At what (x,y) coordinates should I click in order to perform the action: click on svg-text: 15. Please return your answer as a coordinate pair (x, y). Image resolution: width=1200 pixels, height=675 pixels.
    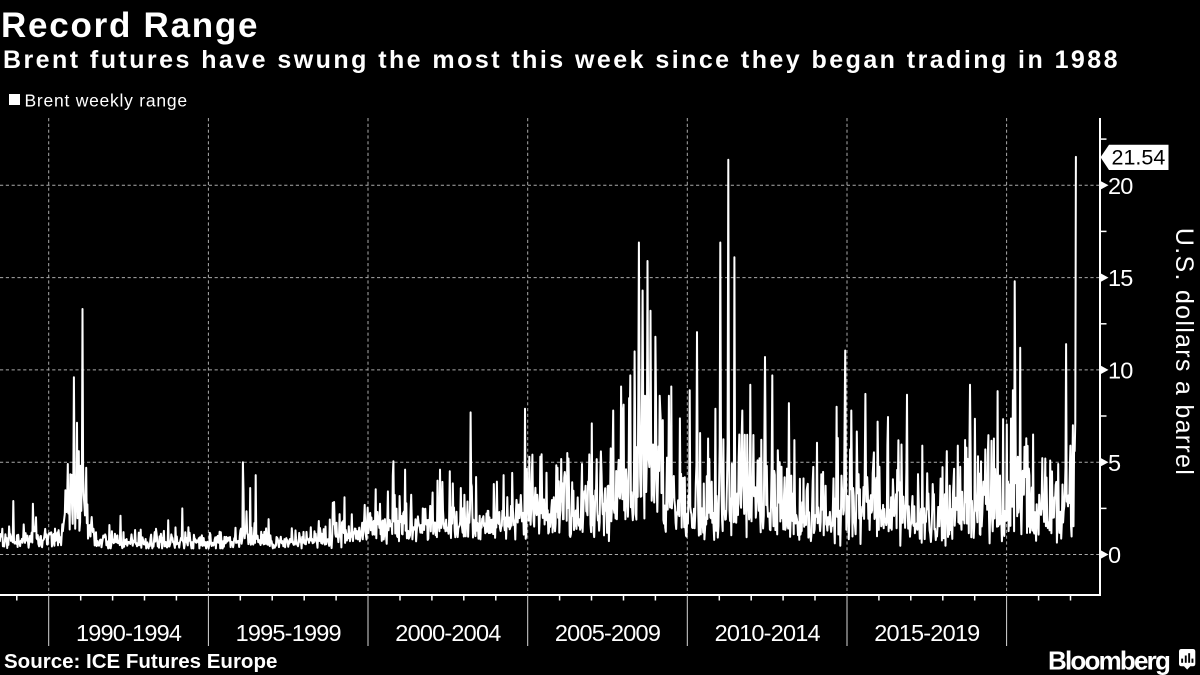
    Looking at the image, I should click on (1120, 278).